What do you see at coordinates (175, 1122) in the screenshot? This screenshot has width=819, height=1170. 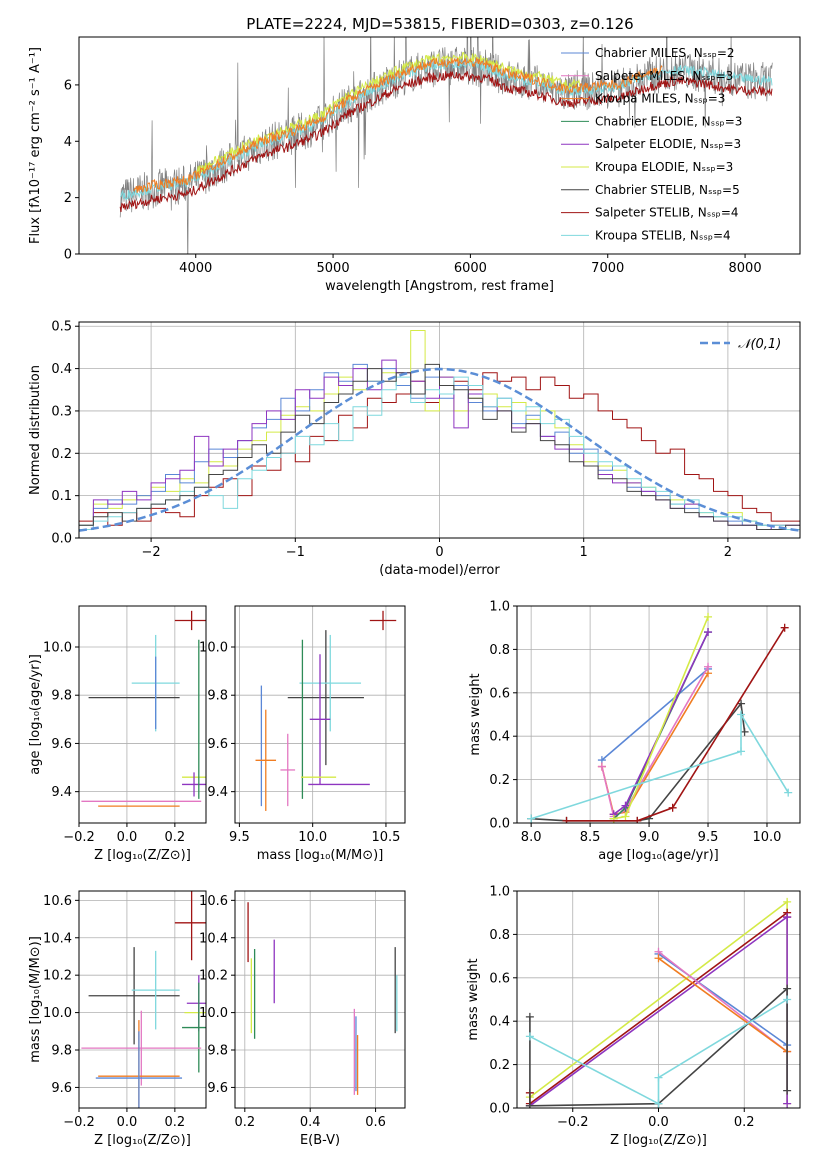 I see `mass-Z-xtick-label: 0.2` at bounding box center [175, 1122].